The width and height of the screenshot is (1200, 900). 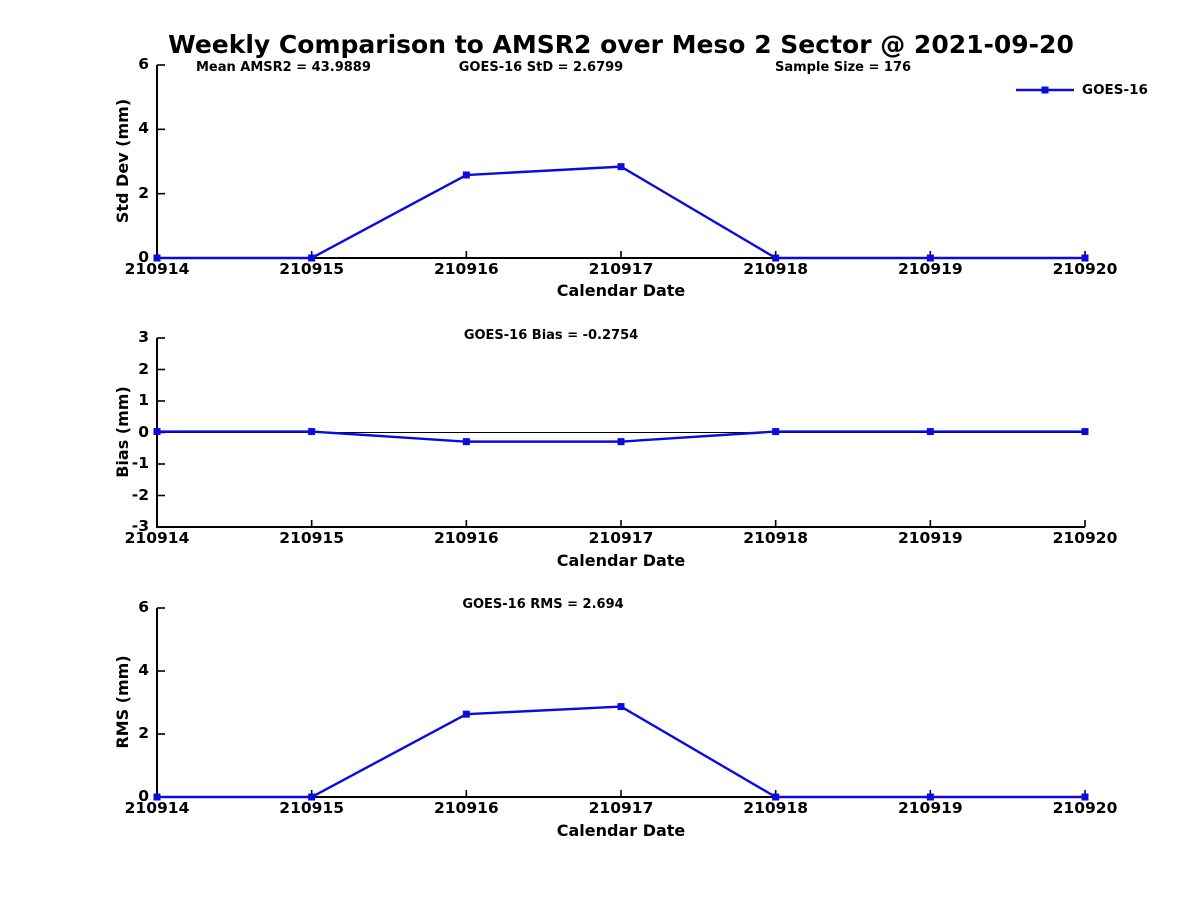 I want to click on y-axis-label-std-dev: Std Dev (mm), so click(x=122, y=161).